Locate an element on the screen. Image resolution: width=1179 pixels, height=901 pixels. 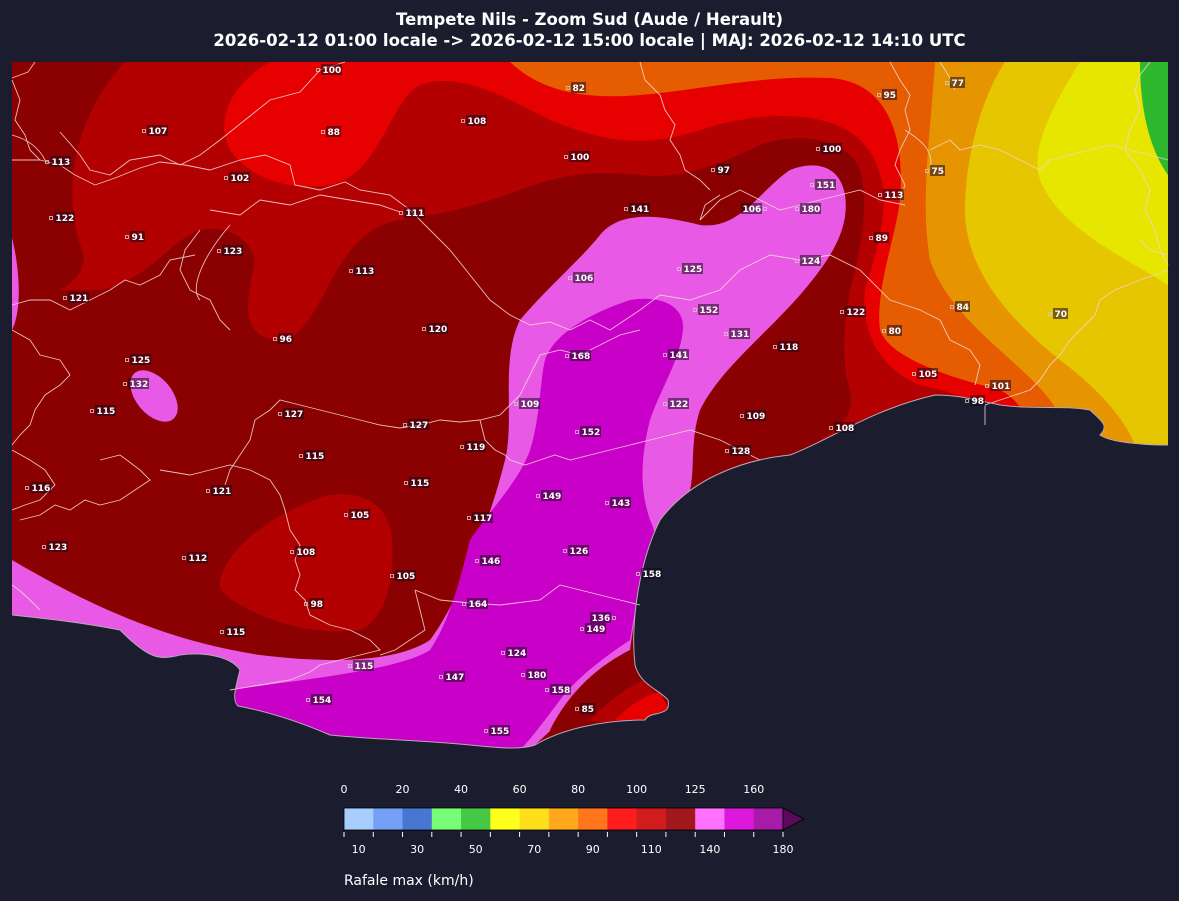
station-marker: 116 is located at coordinates (38, 488).